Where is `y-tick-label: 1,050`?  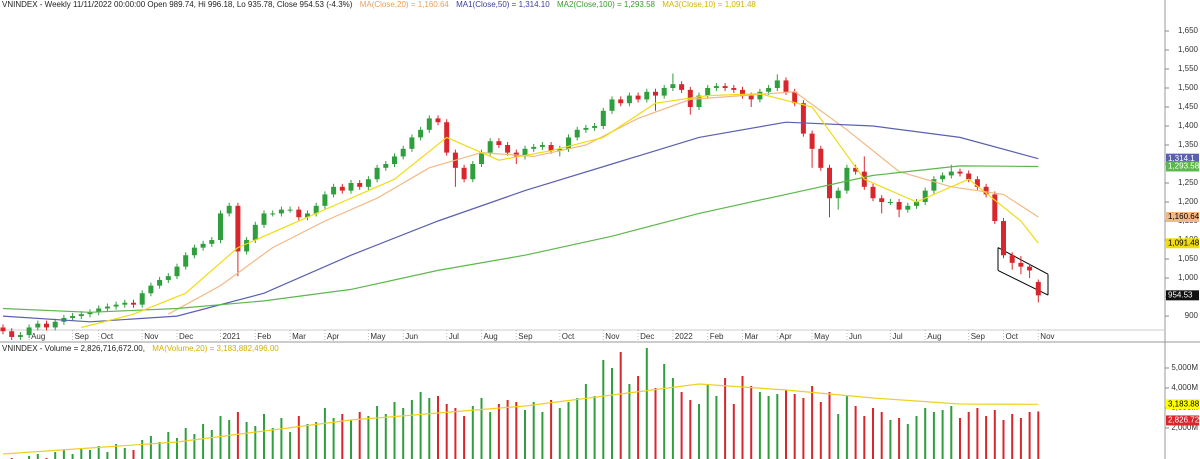
y-tick-label: 1,050 is located at coordinates (1188, 258).